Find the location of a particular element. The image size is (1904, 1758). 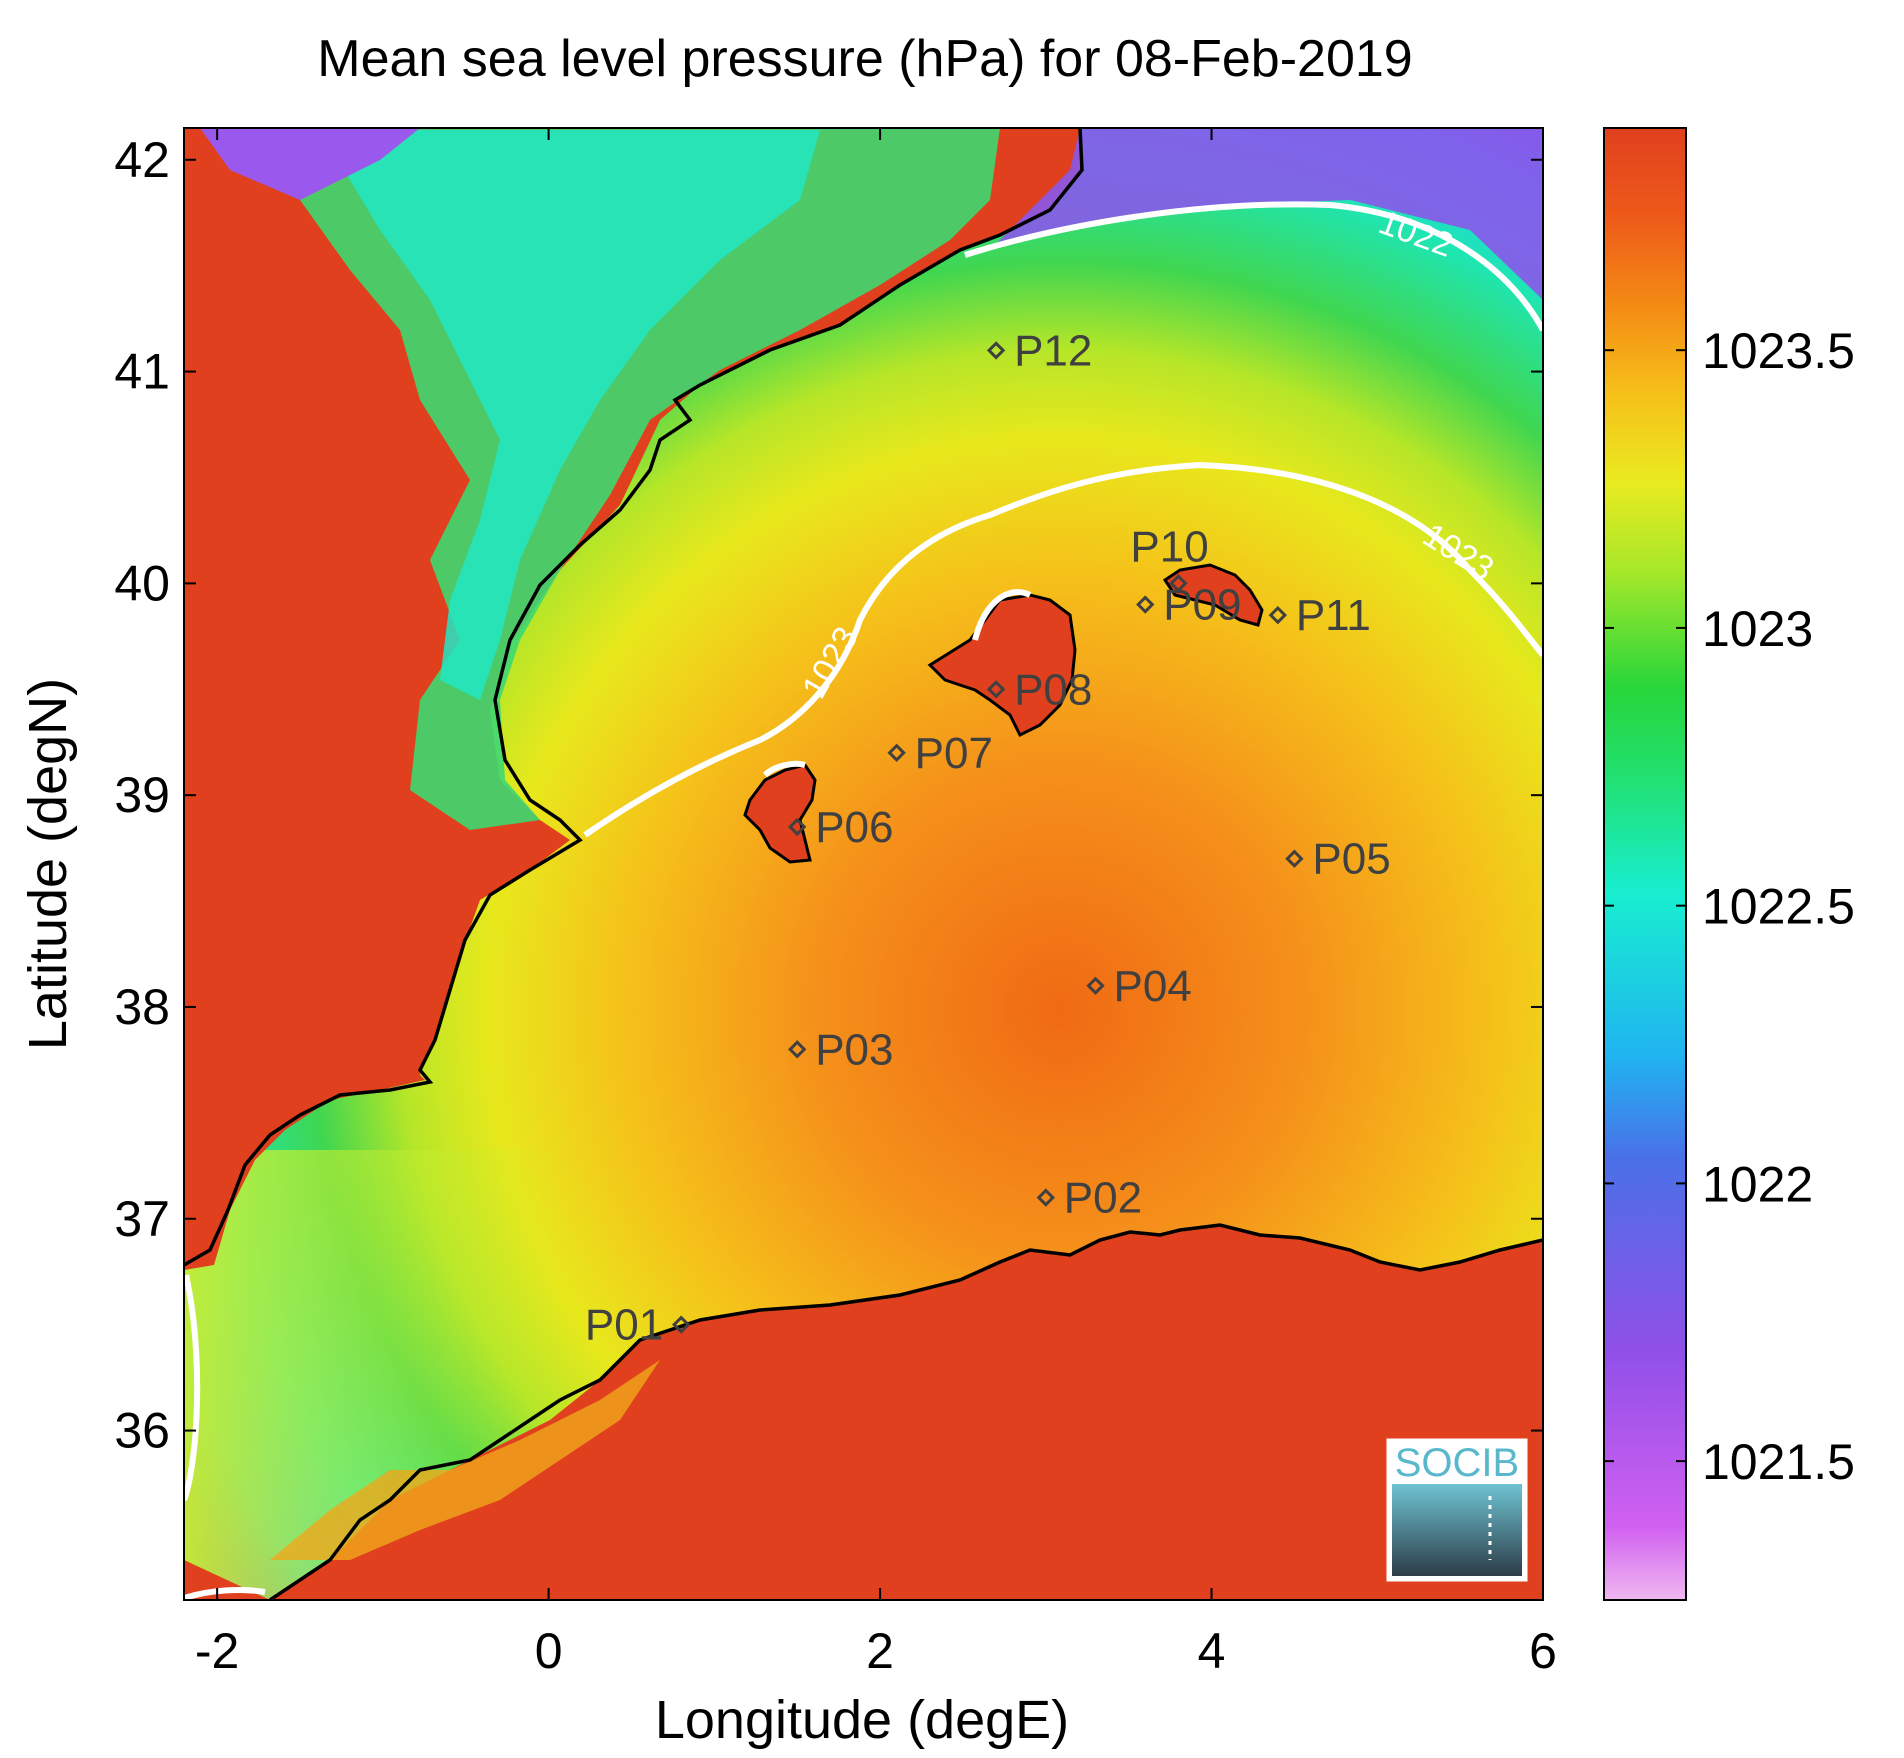

point-label: P06 is located at coordinates (854, 827).